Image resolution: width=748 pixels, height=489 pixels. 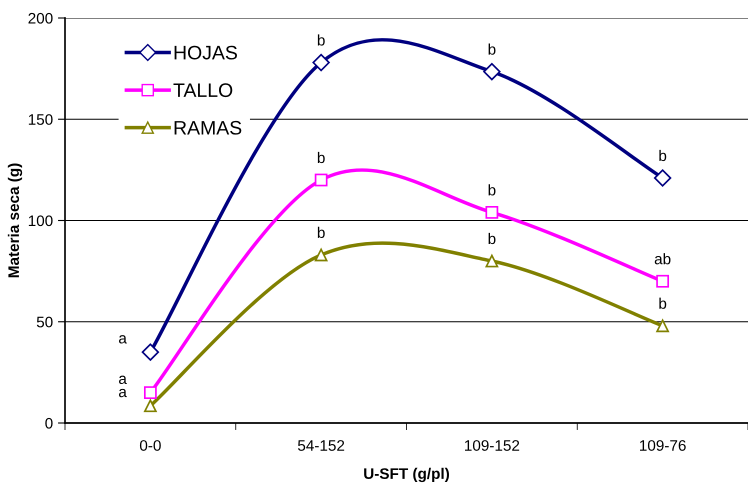 What do you see at coordinates (663, 445) in the screenshot?
I see `x-tick-label: 109-76` at bounding box center [663, 445].